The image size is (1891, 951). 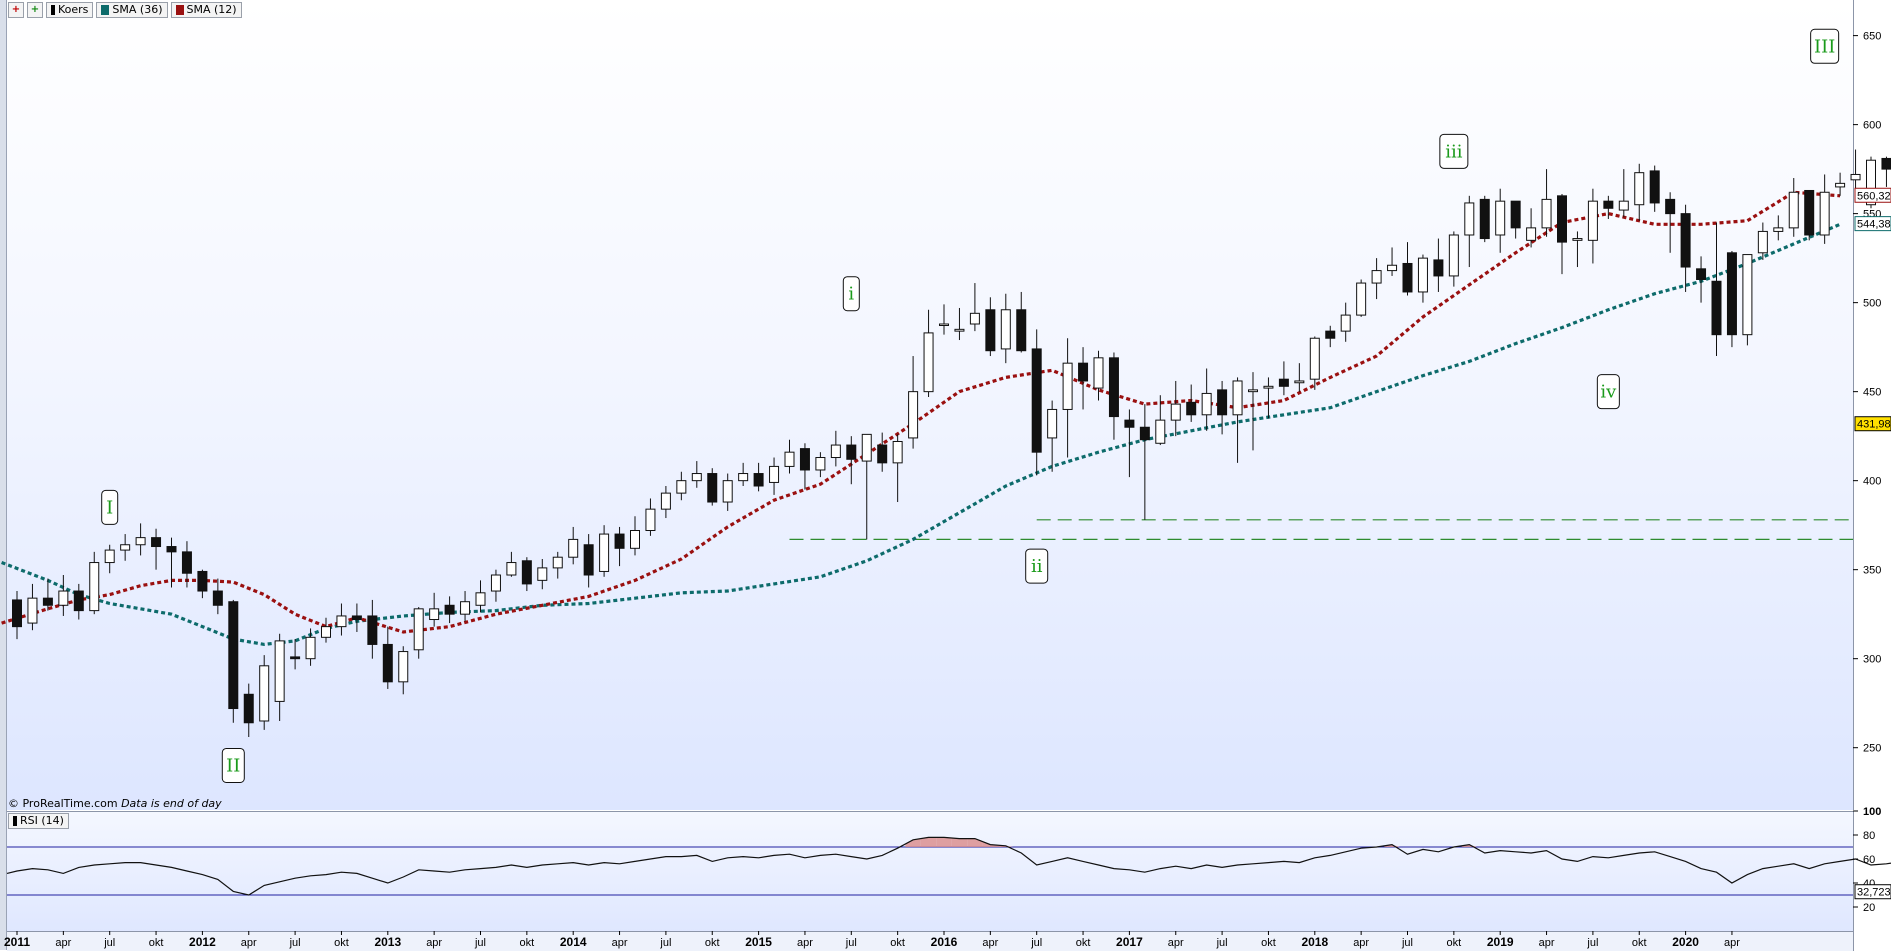 I want to click on wave-label-4: iii, so click(x=1454, y=151).